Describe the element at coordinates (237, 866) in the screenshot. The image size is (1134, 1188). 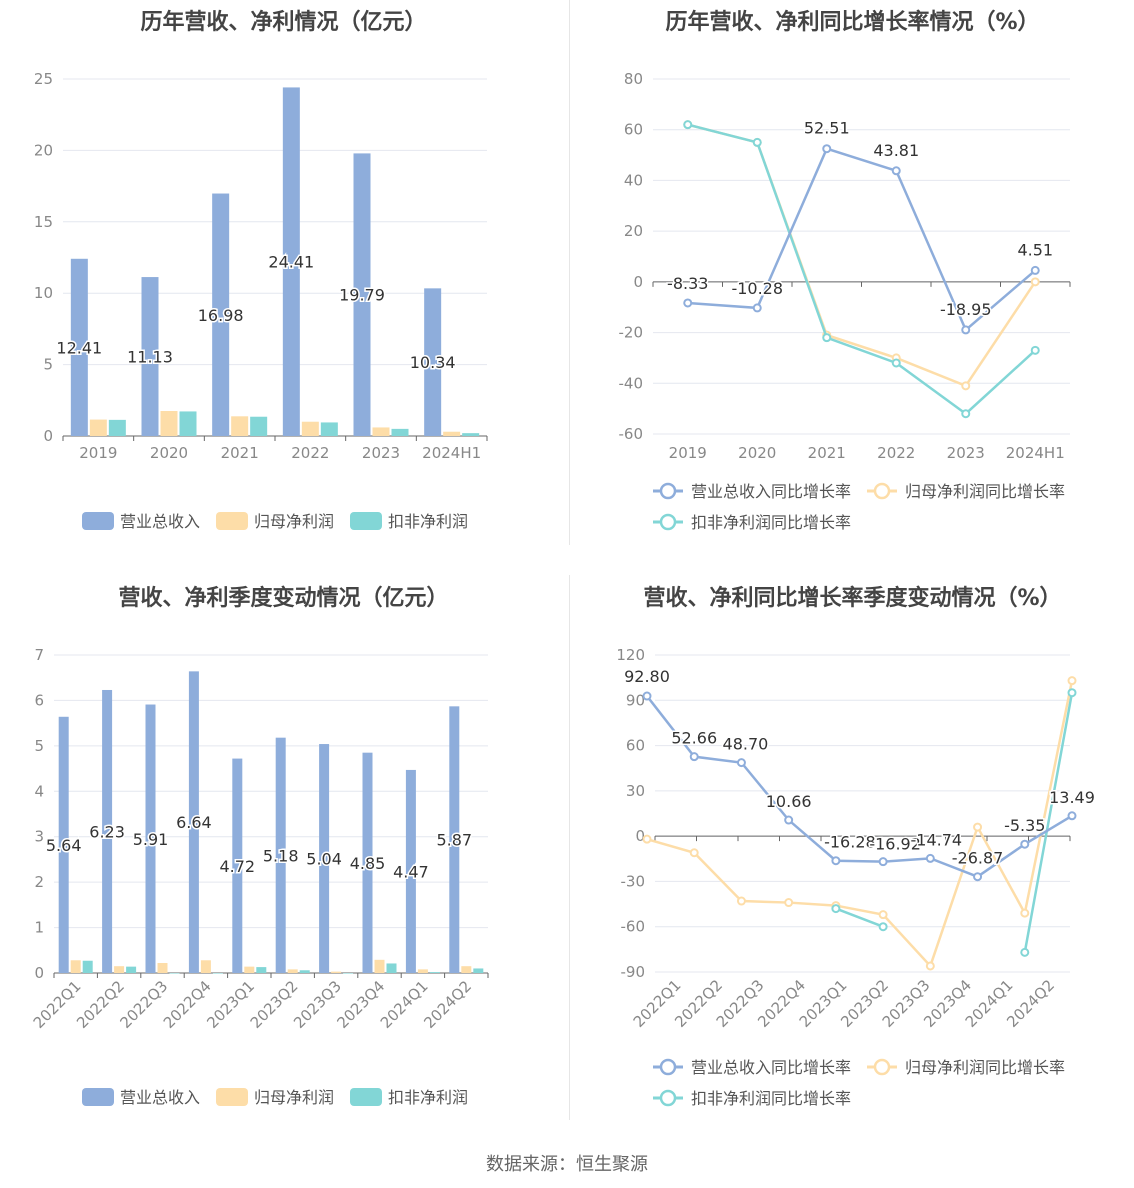
I see `data-label: 4.72` at that location.